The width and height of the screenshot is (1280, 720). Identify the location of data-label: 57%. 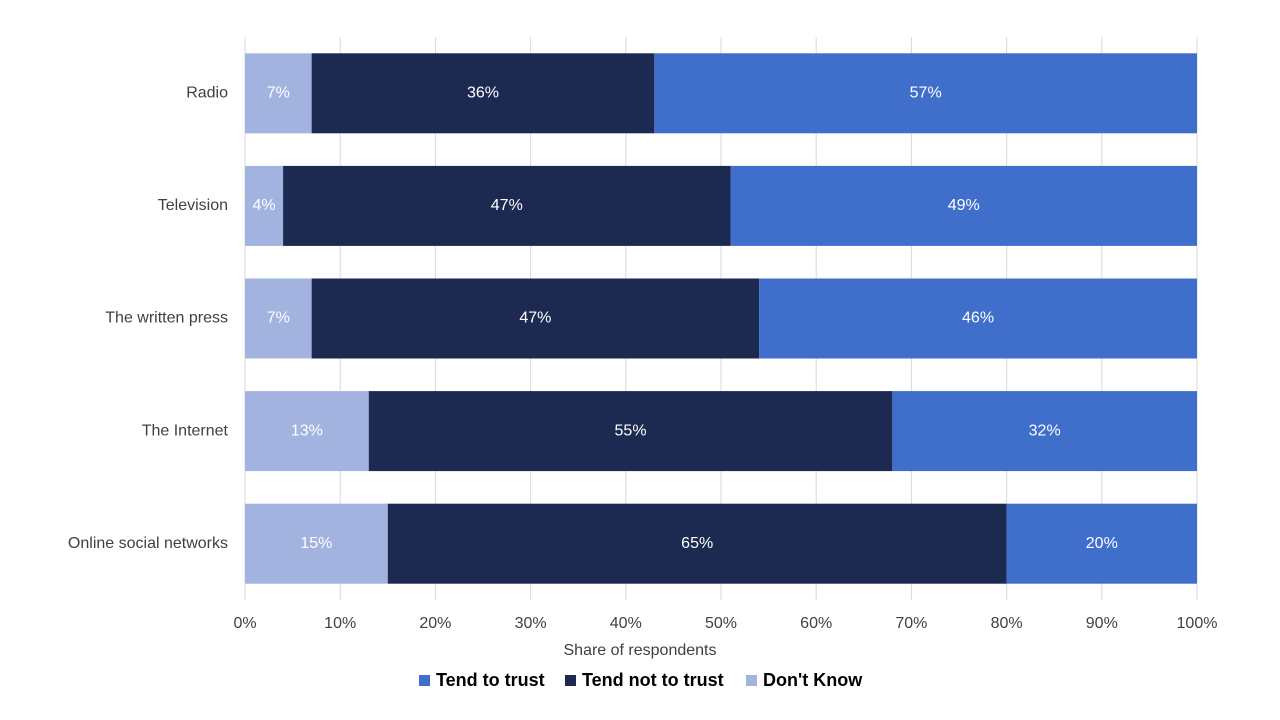
(926, 93).